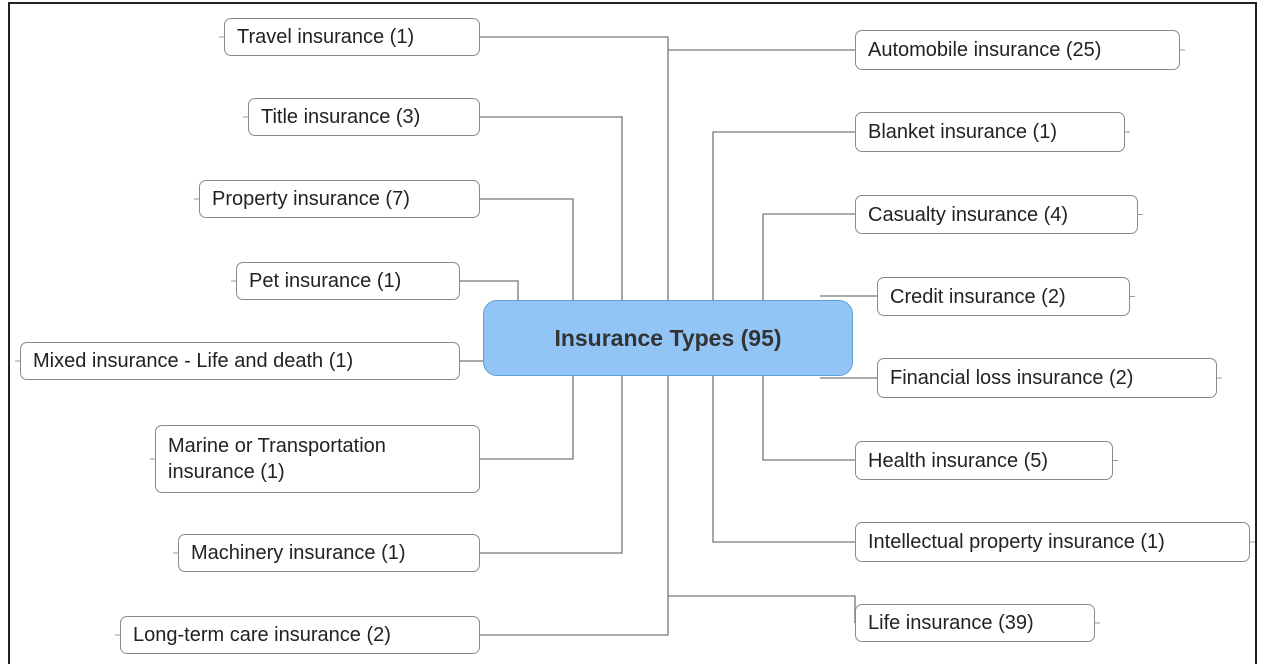 This screenshot has height=664, width=1267. I want to click on topic-node: Financial loss insurance (2), so click(1047, 378).